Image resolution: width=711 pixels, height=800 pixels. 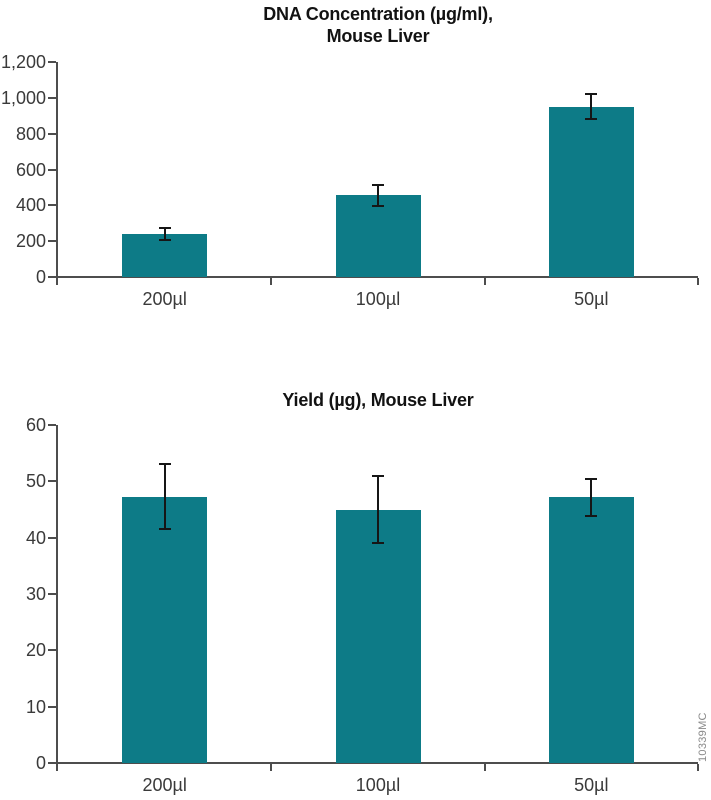 What do you see at coordinates (35, 650) in the screenshot?
I see `y-tick-label: 20` at bounding box center [35, 650].